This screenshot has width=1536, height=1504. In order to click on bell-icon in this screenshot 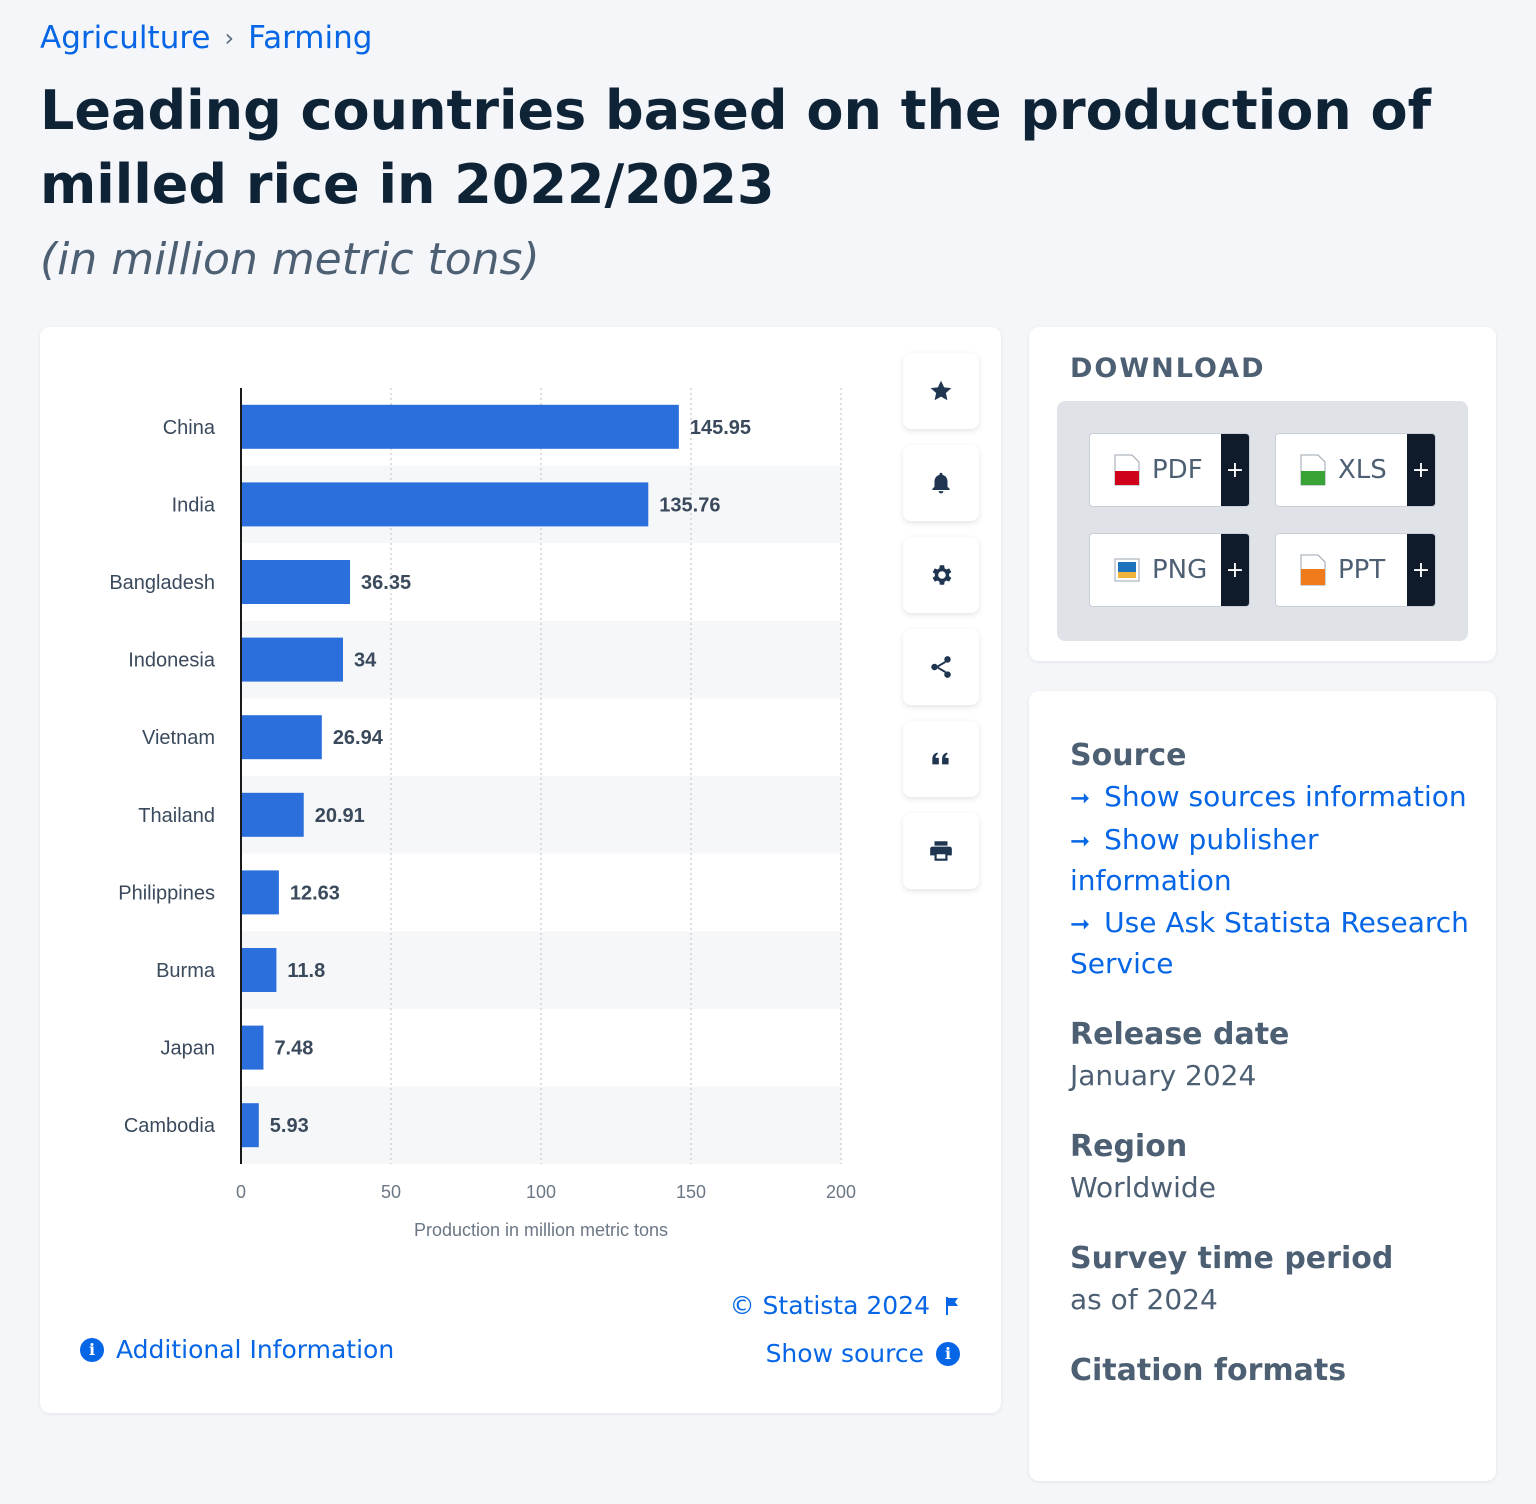, I will do `click(941, 483)`.